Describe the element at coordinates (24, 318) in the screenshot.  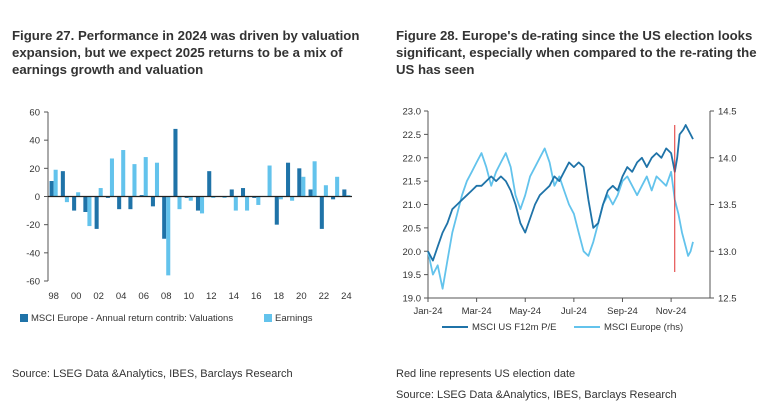
I see `legend-swatch-valuations` at that location.